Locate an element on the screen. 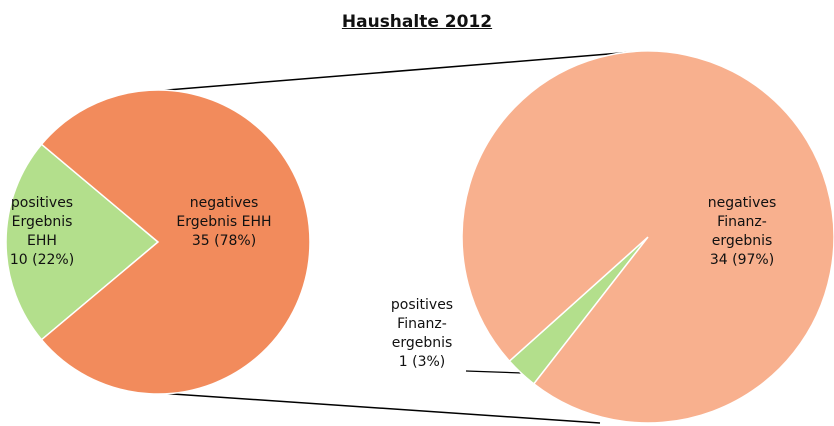 This screenshot has width=834, height=426. slice-value-label: 10 (22%) is located at coordinates (42, 260).